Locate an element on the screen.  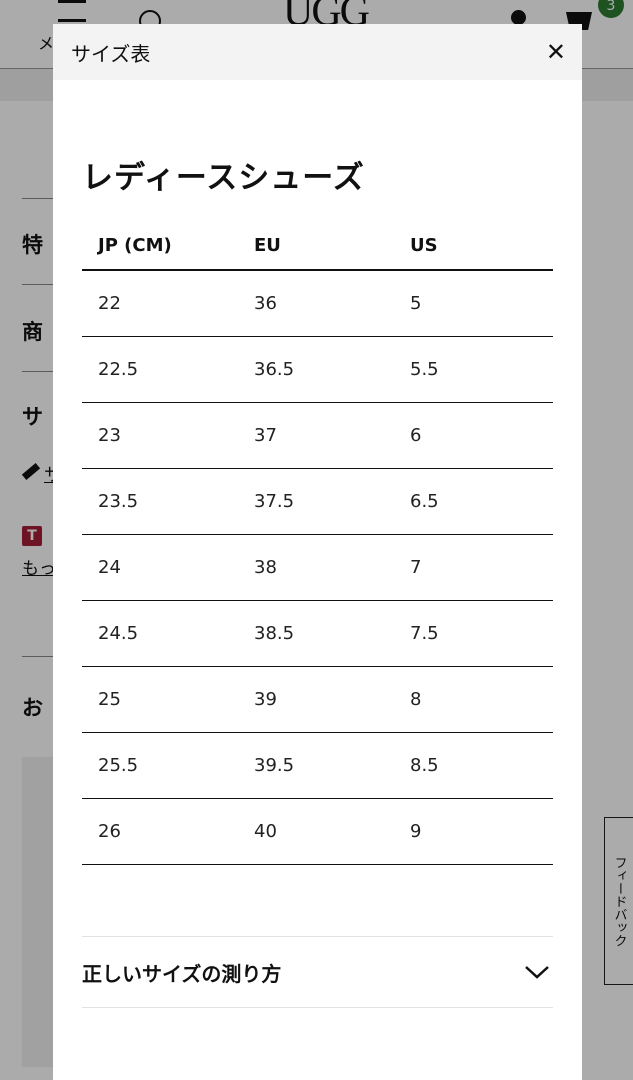
menu-label: メ is located at coordinates (46, 43).